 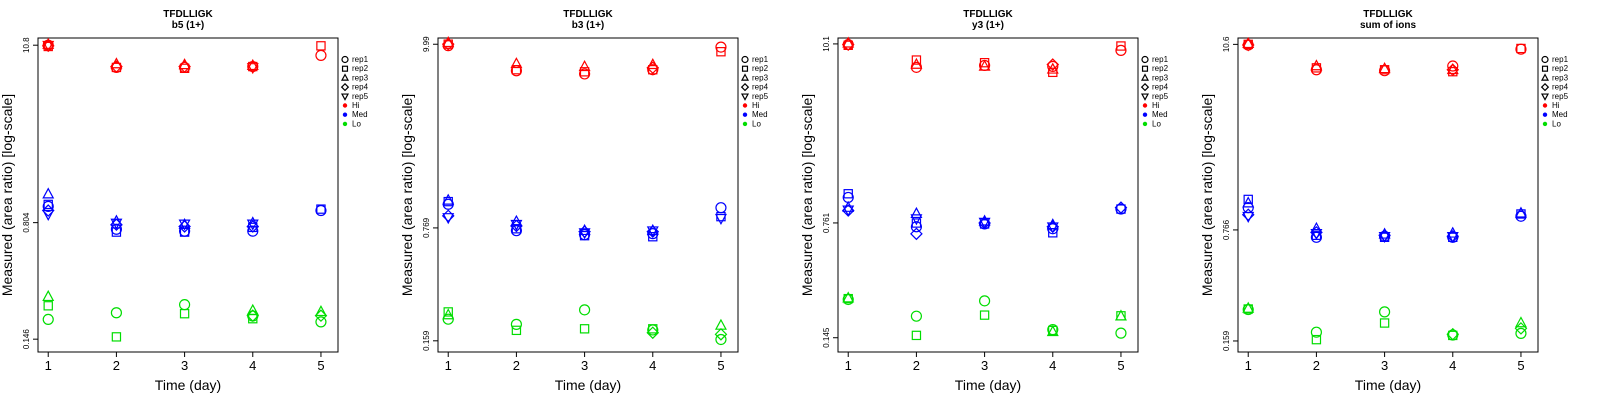 What do you see at coordinates (360, 68) in the screenshot?
I see `legend-rep2-label: rep2` at bounding box center [360, 68].